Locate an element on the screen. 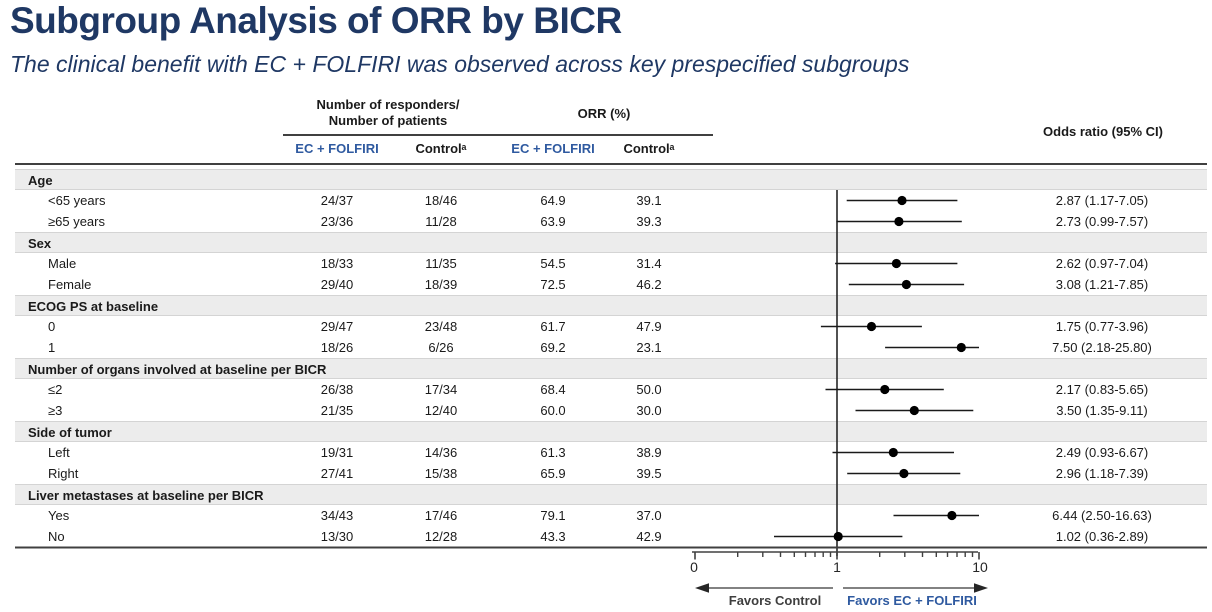 This screenshot has height=612, width=1212. orr-control-cell: 46.2 is located at coordinates (649, 284).